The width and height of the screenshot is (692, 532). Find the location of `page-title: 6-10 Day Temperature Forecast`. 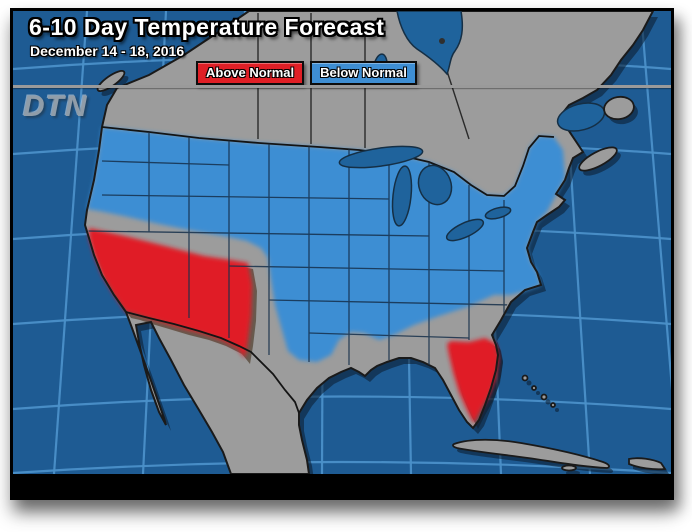

page-title: 6-10 Day Temperature Forecast is located at coordinates (207, 27).